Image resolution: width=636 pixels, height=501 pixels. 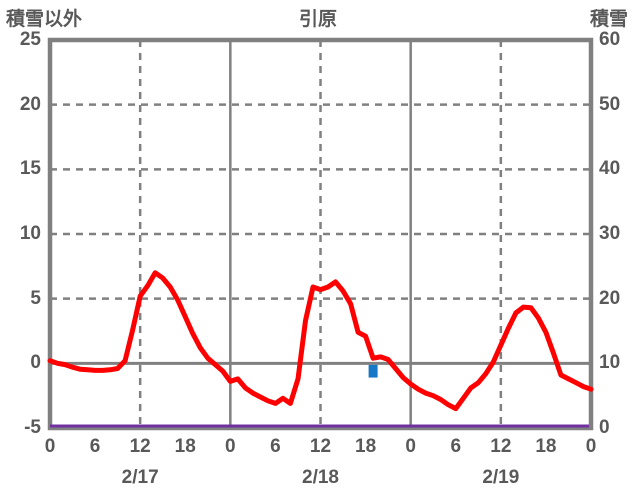 What do you see at coordinates (35, 363) in the screenshot?
I see `left-axis-tick-label: 0` at bounding box center [35, 363].